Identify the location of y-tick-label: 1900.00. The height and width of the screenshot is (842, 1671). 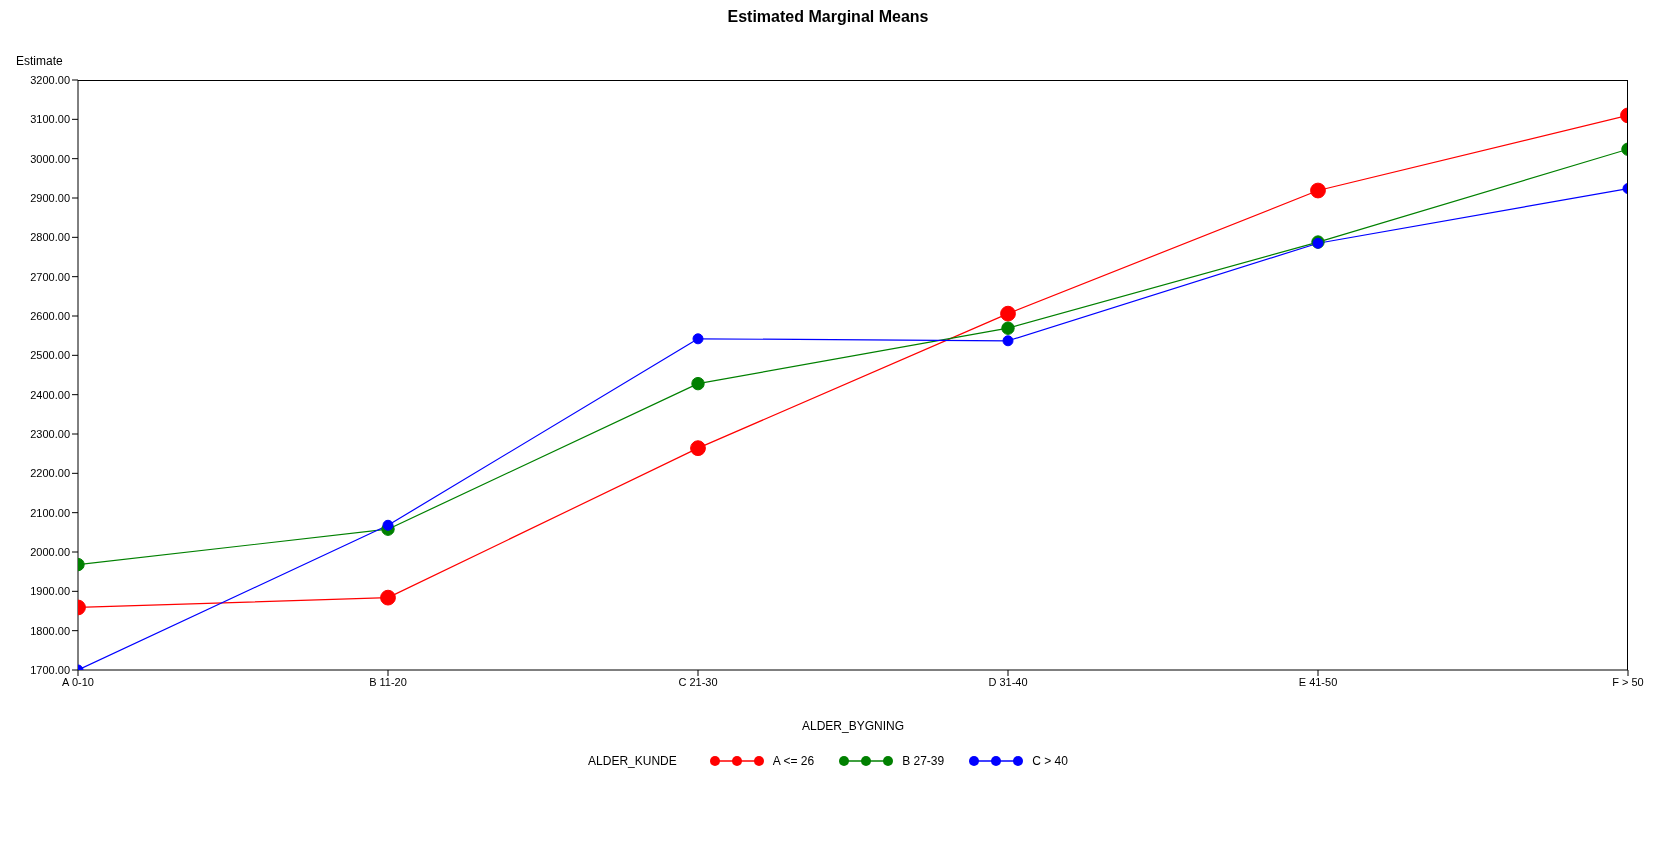
(50, 591).